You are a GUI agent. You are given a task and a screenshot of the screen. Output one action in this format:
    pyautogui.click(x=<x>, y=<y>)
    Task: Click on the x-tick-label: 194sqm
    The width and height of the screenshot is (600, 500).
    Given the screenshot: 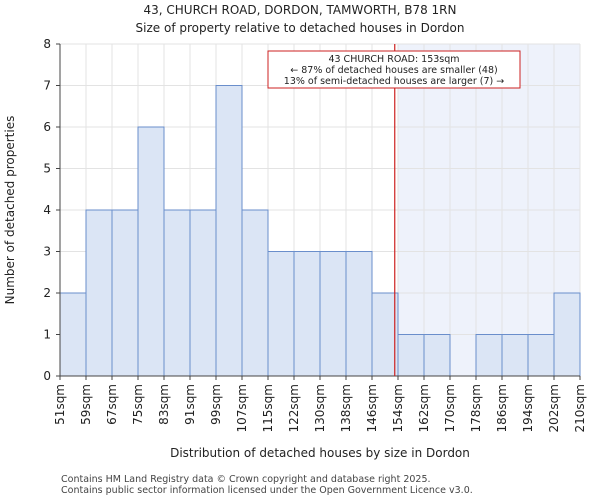 What is the action you would take?
    pyautogui.click(x=528, y=408)
    